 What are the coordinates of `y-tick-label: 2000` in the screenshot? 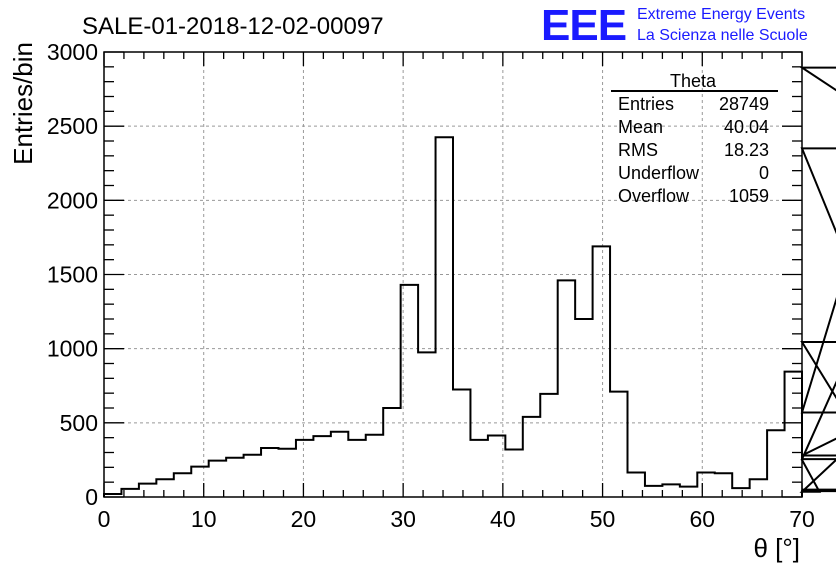 It's located at (72, 200).